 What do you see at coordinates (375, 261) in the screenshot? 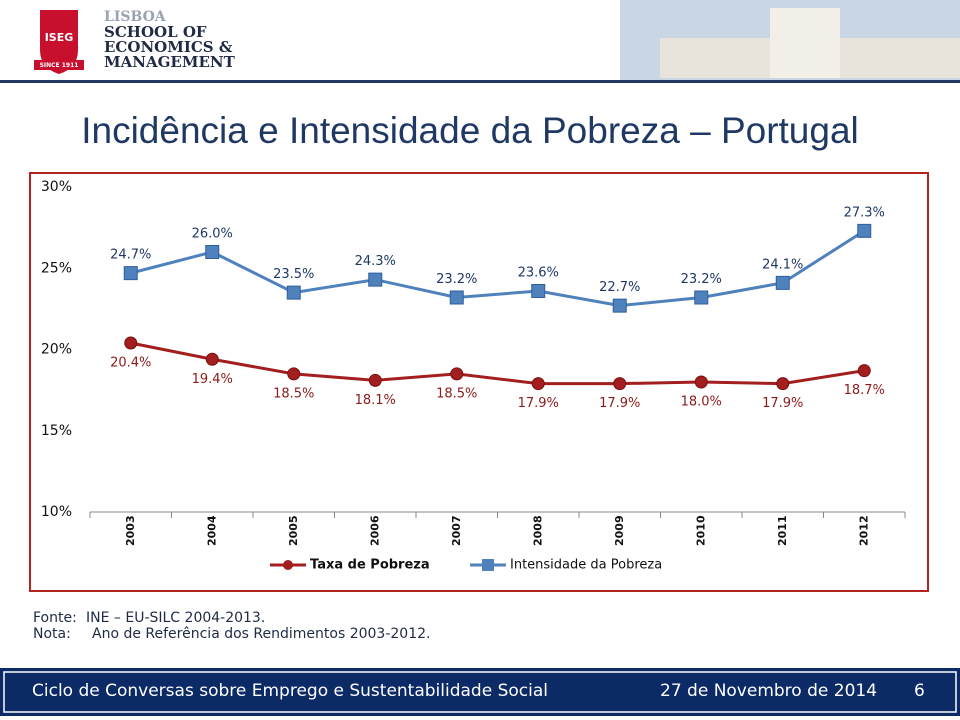
I see `data-label: 24.3%` at bounding box center [375, 261].